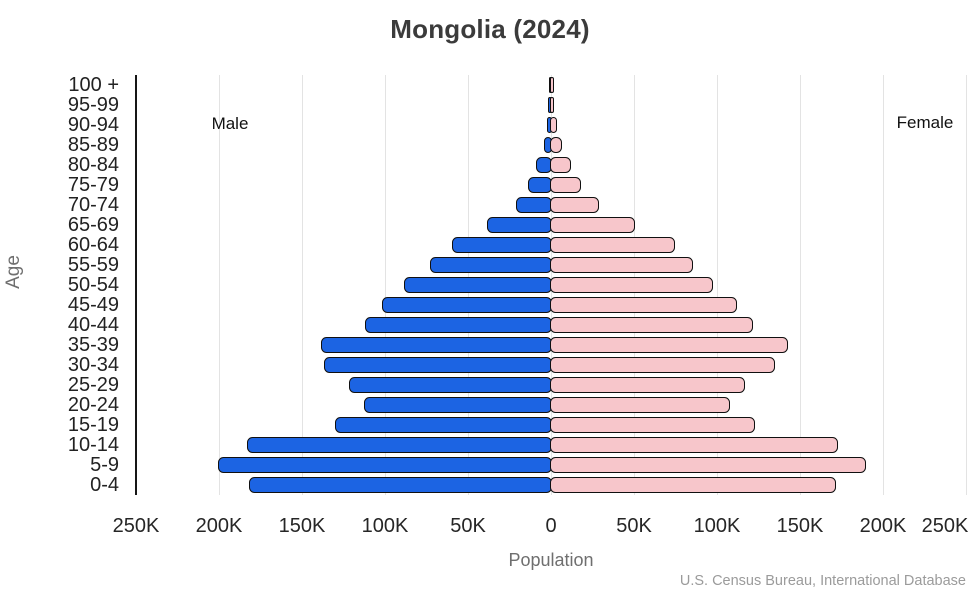 The width and height of the screenshot is (980, 600). I want to click on age-tick-label: 60-64, so click(93, 245).